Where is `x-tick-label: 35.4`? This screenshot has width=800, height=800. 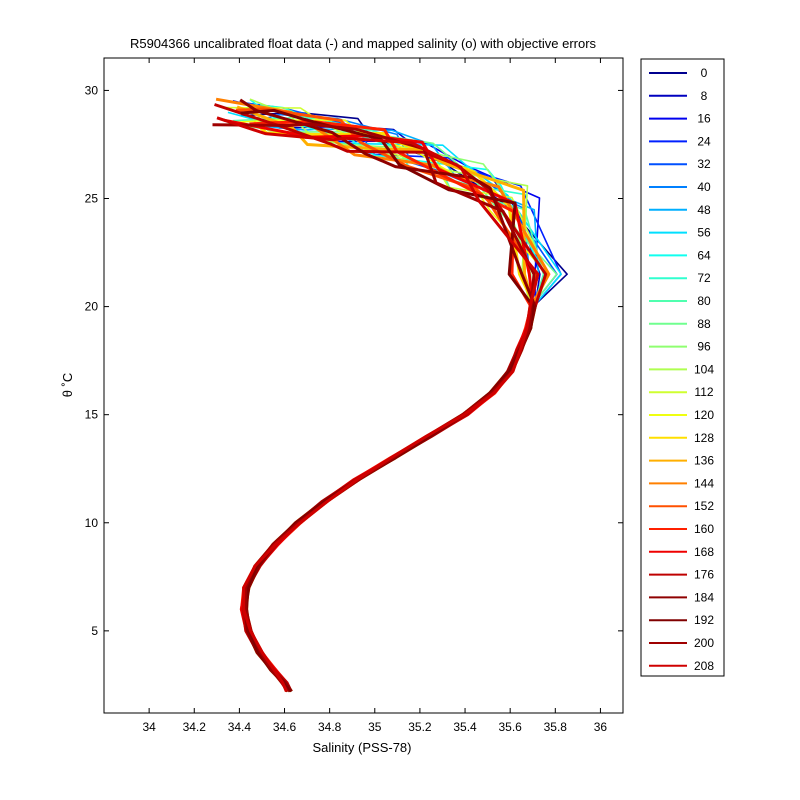 x-tick-label: 35.4 is located at coordinates (465, 727).